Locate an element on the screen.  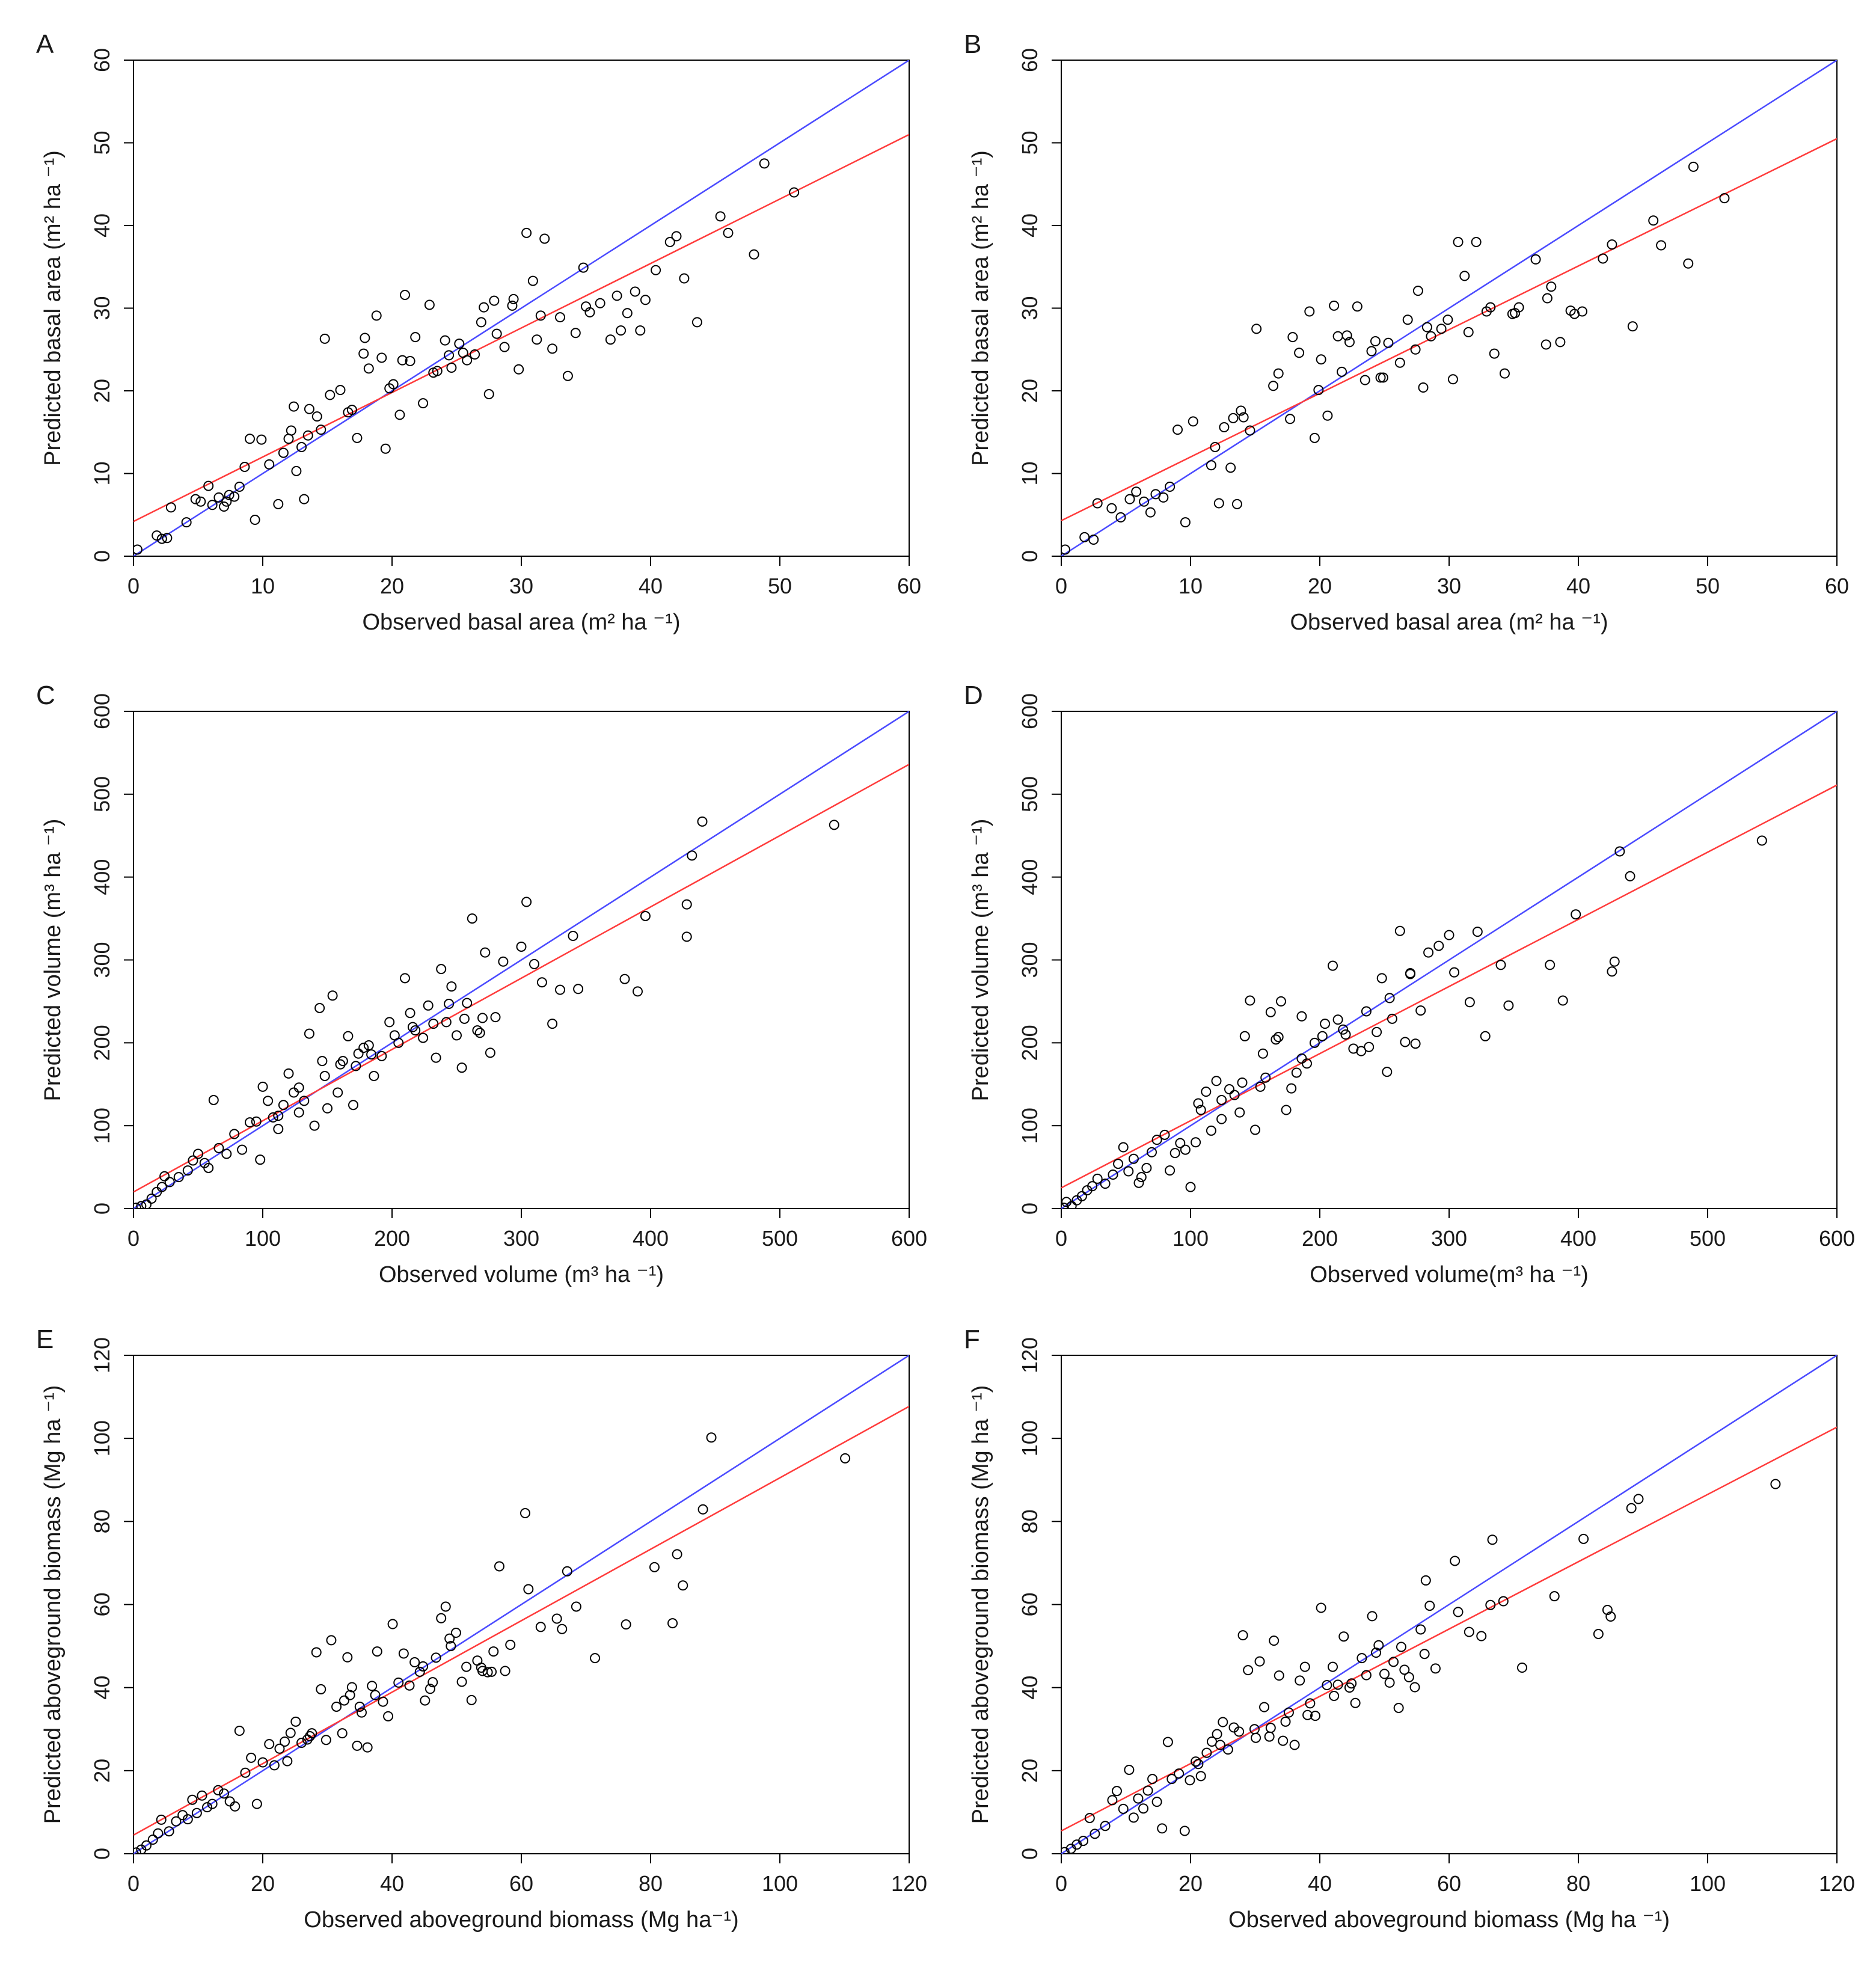
y-tick-label: 80 is located at coordinates (102, 1521).